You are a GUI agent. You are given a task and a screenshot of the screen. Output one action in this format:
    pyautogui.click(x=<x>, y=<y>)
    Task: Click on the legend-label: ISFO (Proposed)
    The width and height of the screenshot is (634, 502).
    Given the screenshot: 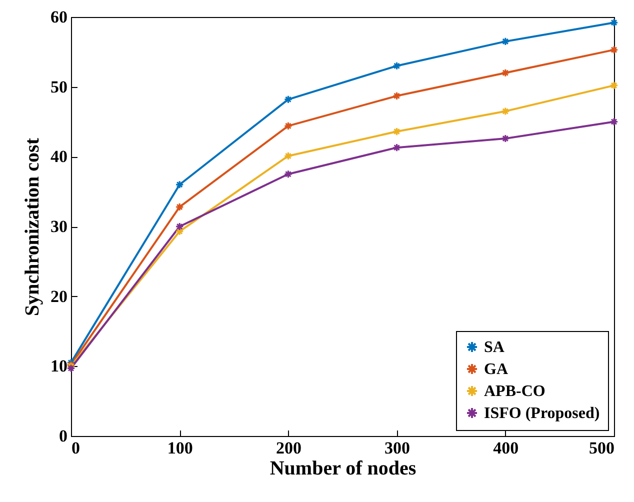 What is the action you would take?
    pyautogui.click(x=542, y=413)
    